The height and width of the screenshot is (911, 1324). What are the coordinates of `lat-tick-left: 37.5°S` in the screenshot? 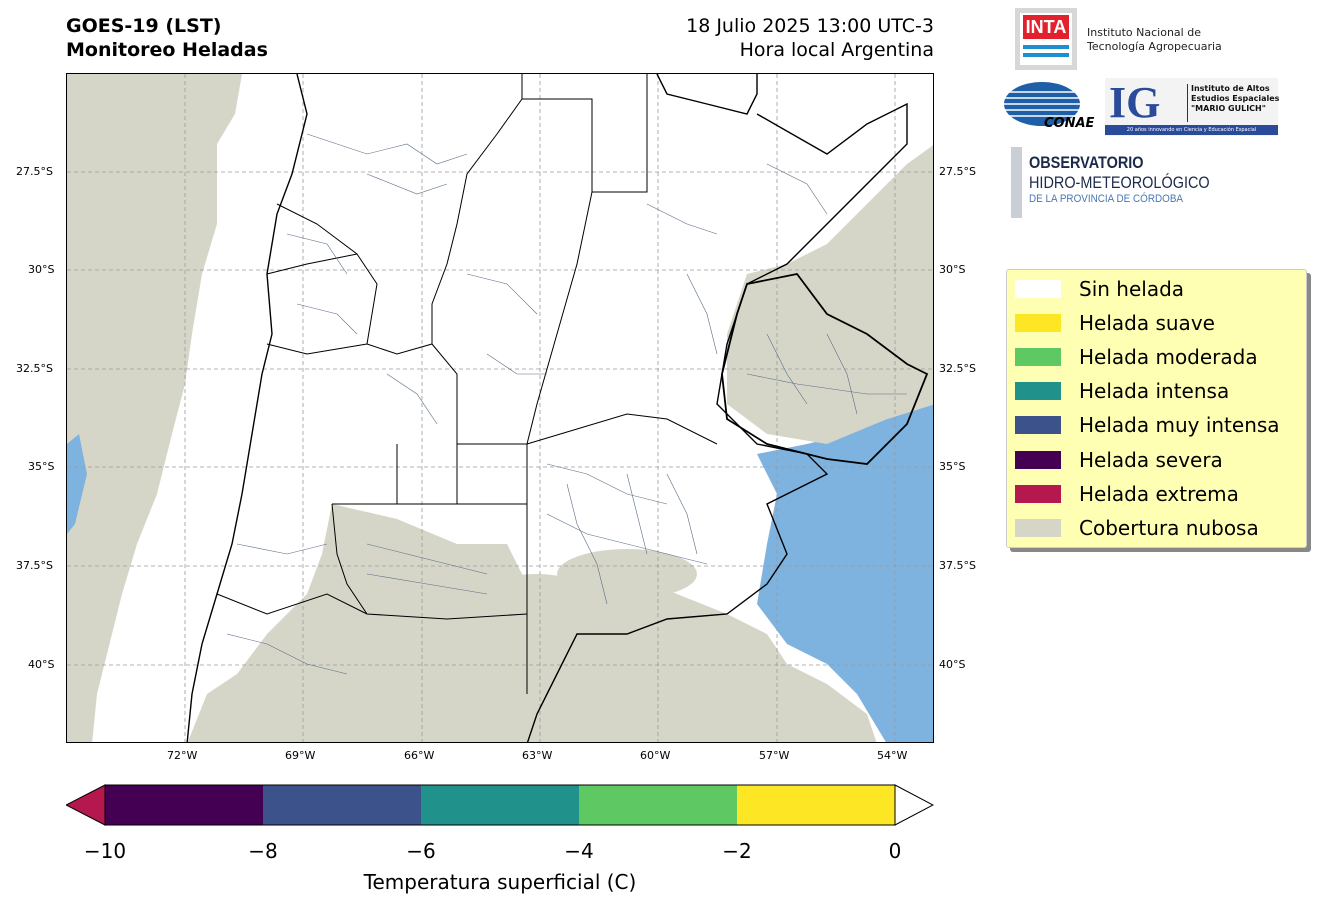 It's located at (34, 565).